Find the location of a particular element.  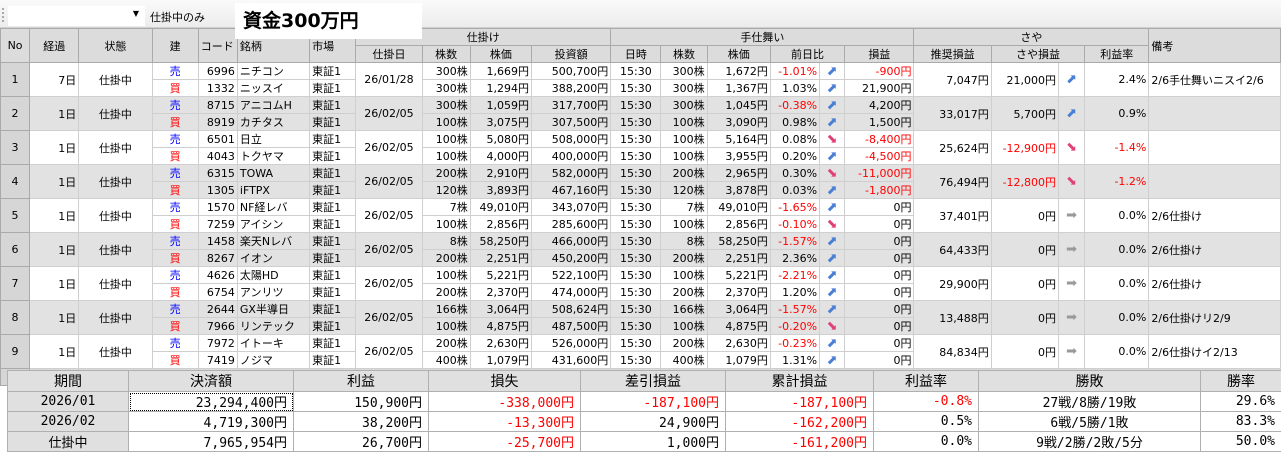

header-price: 株価 is located at coordinates (500, 54).